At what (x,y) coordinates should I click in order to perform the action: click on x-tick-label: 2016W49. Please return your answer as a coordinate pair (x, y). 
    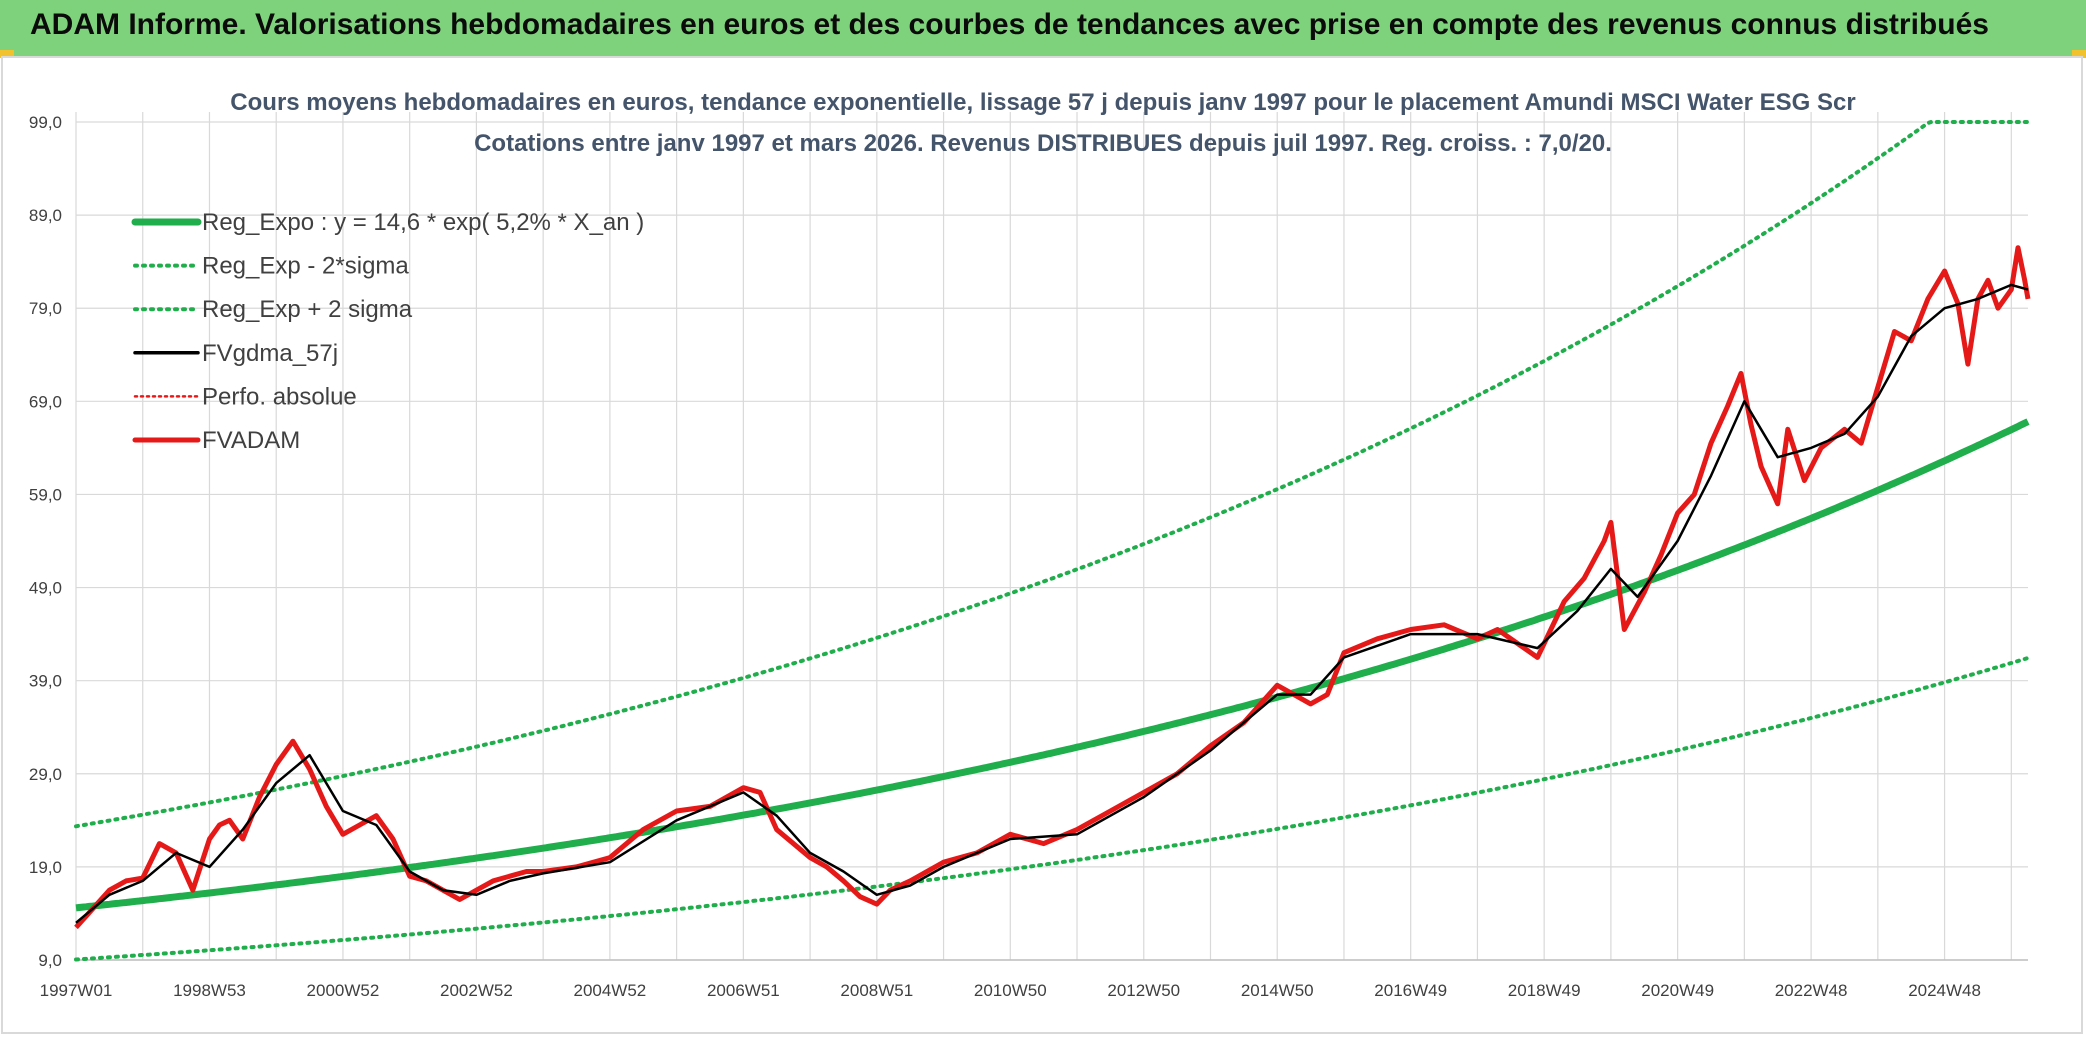
    Looking at the image, I should click on (1410, 990).